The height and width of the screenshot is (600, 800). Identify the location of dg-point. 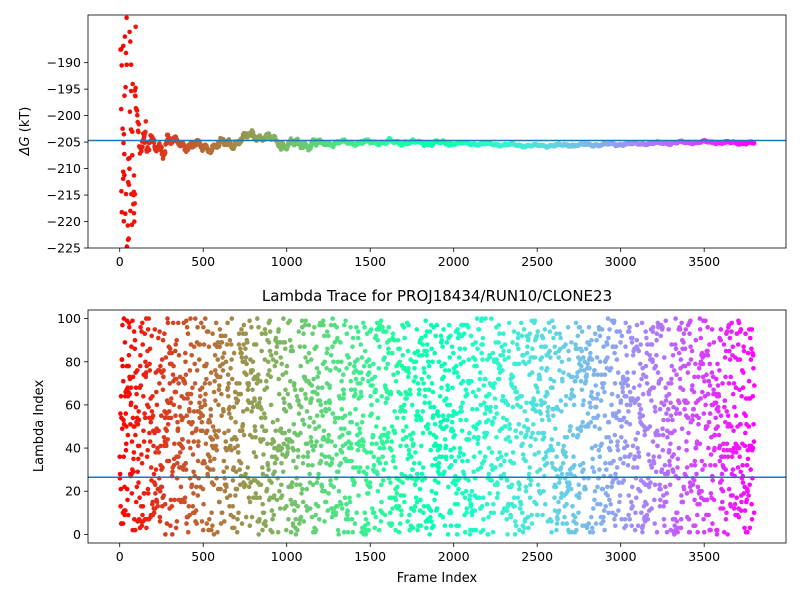
(145, 132).